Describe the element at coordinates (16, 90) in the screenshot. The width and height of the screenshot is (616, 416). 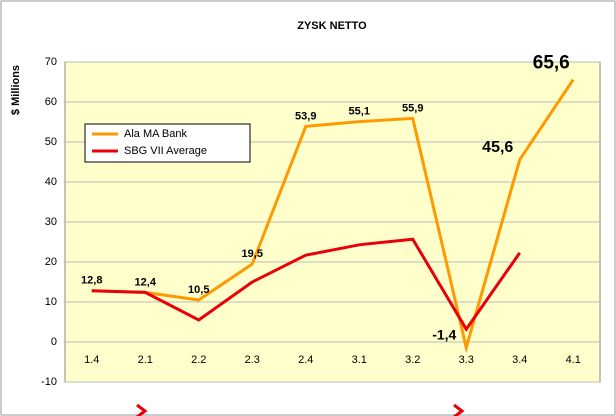
I see `y-axis-label: $ Millions` at that location.